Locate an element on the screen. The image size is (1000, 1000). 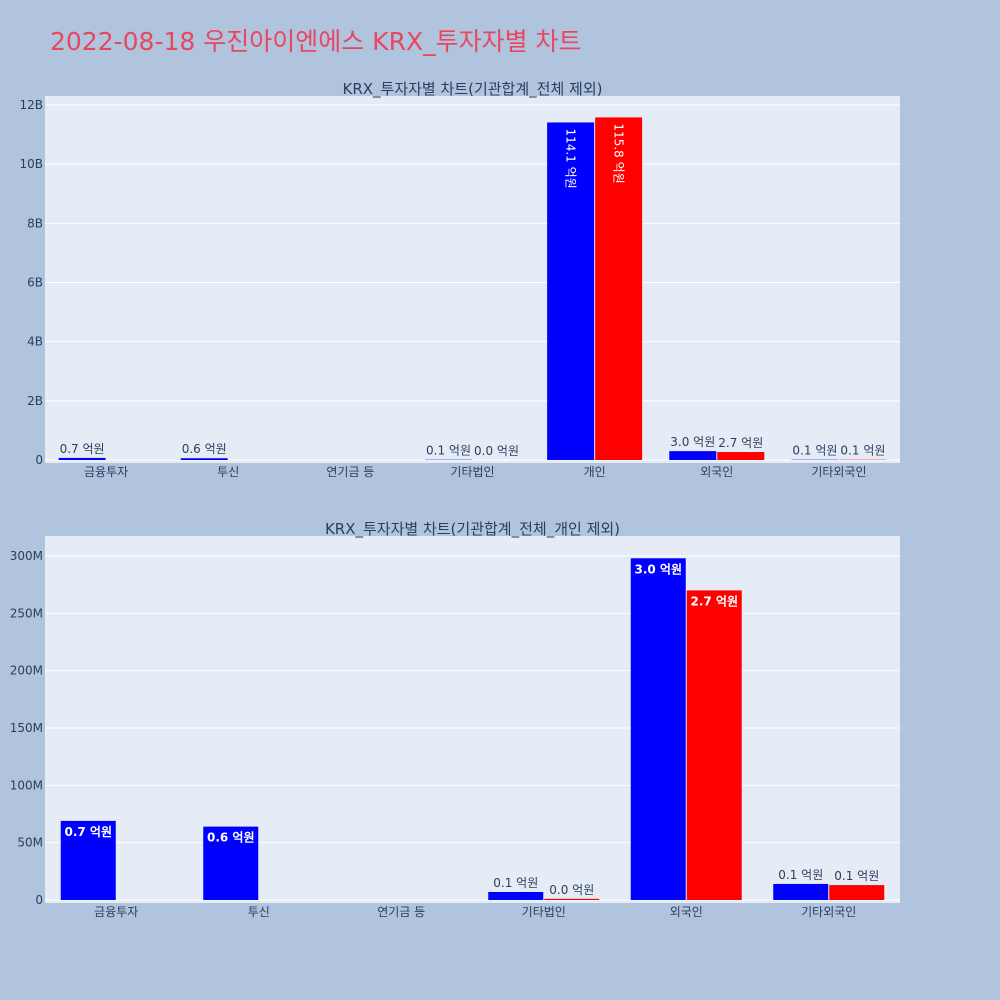
y-tick-label: 10B is located at coordinates (31, 164).